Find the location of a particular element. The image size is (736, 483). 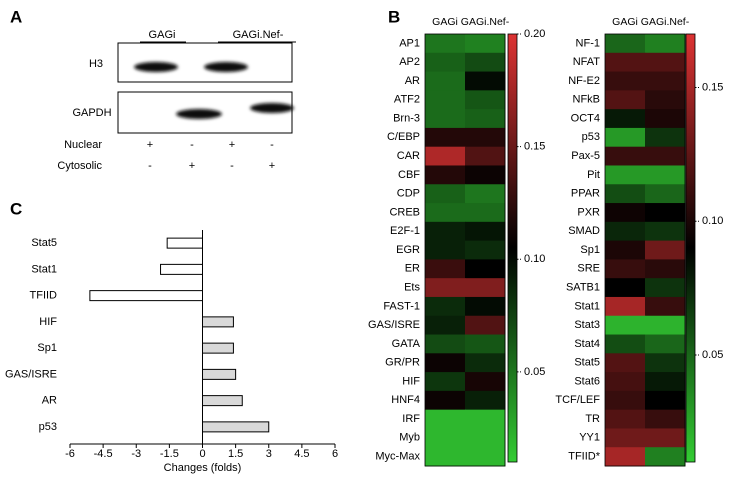

y-tick-label: Stat5 is located at coordinates (44, 243).